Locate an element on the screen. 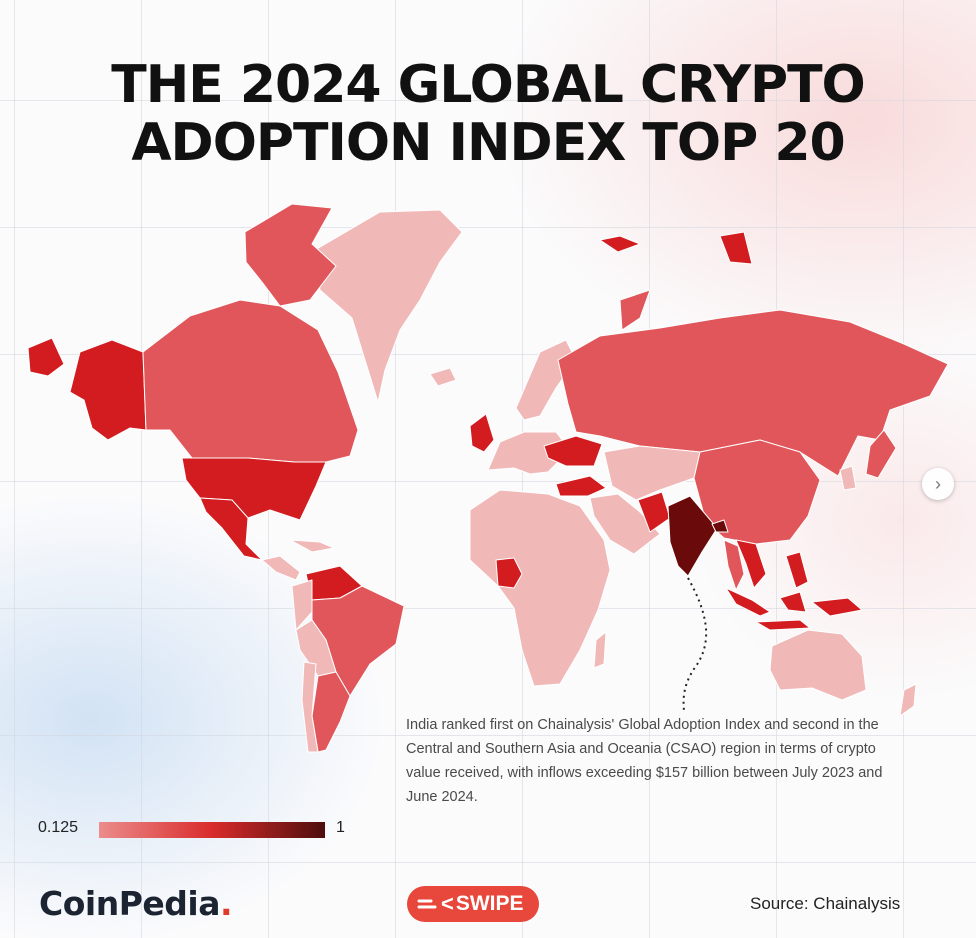 This screenshot has height=938, width=976. chevron-right-icon: › is located at coordinates (938, 483).